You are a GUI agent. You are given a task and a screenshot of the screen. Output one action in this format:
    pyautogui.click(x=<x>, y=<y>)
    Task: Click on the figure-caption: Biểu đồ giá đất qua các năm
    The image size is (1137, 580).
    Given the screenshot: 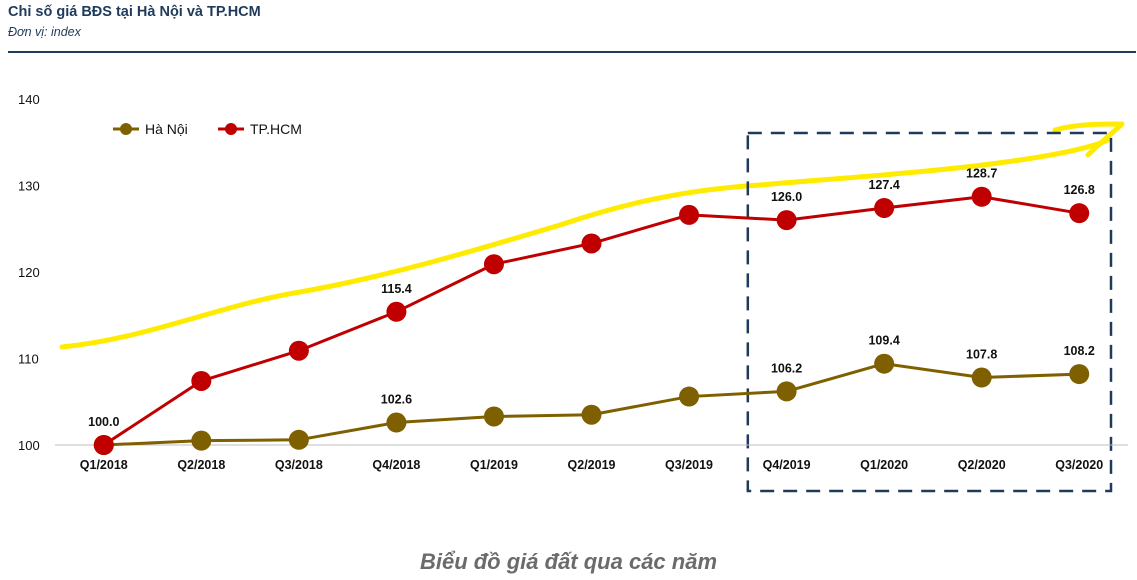 What is the action you would take?
    pyautogui.click(x=568, y=561)
    